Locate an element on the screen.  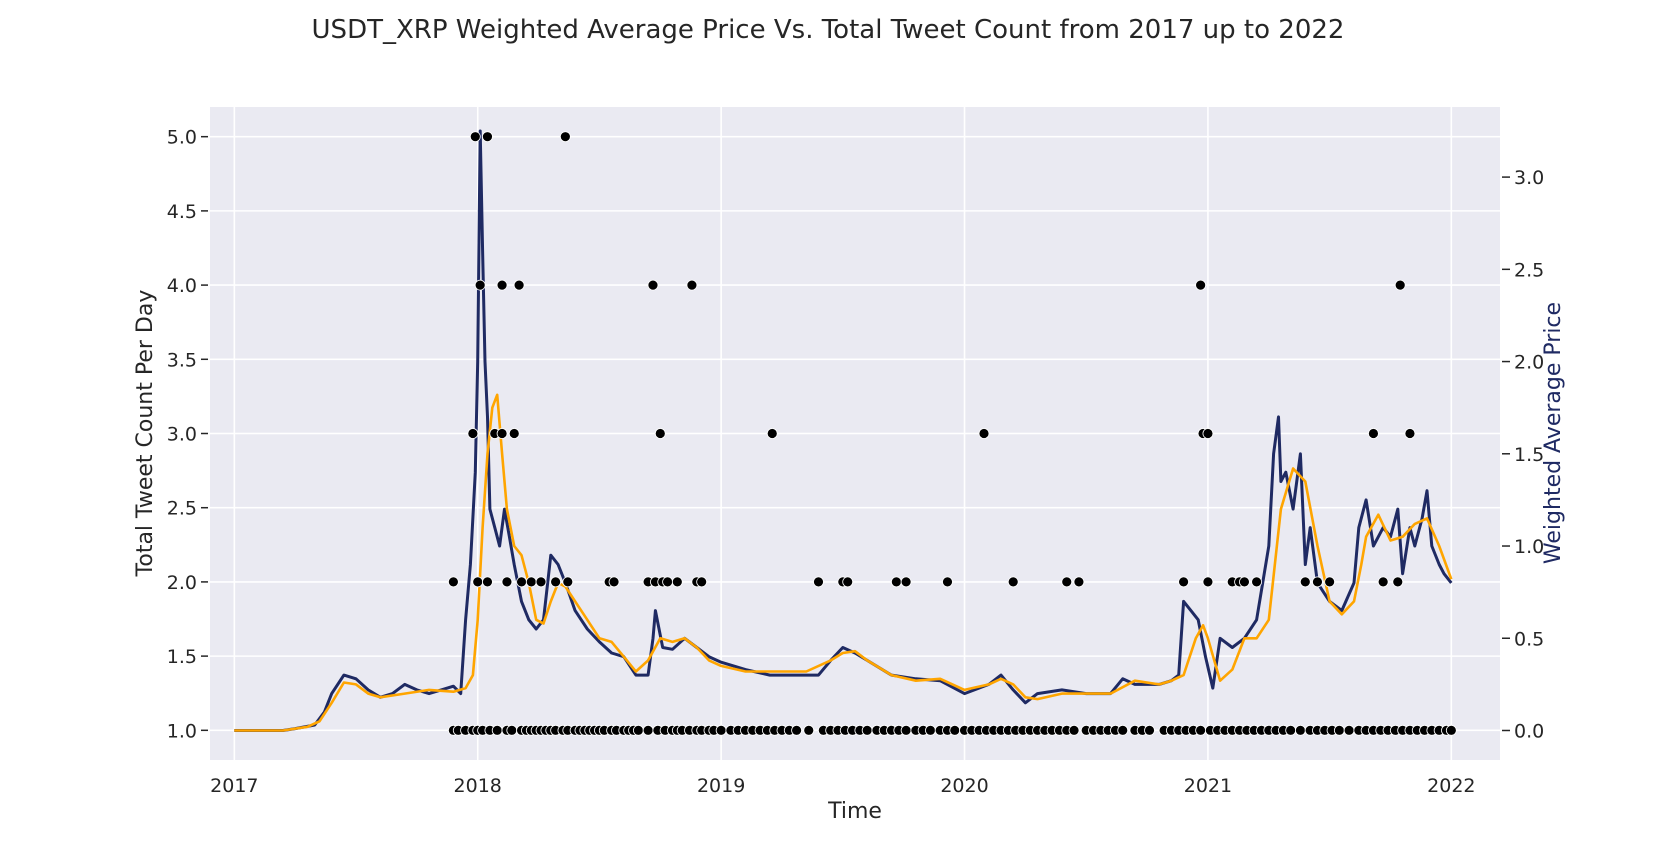
left-tick-label: 1.0 is located at coordinates (182, 731).